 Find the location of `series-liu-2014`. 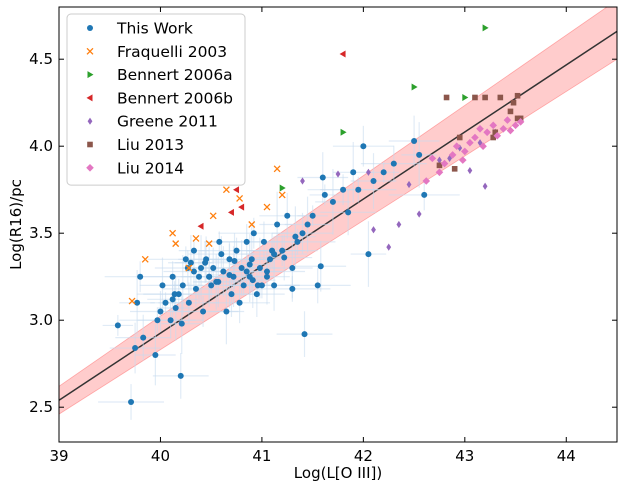

series-liu-2014 is located at coordinates (473, 150).